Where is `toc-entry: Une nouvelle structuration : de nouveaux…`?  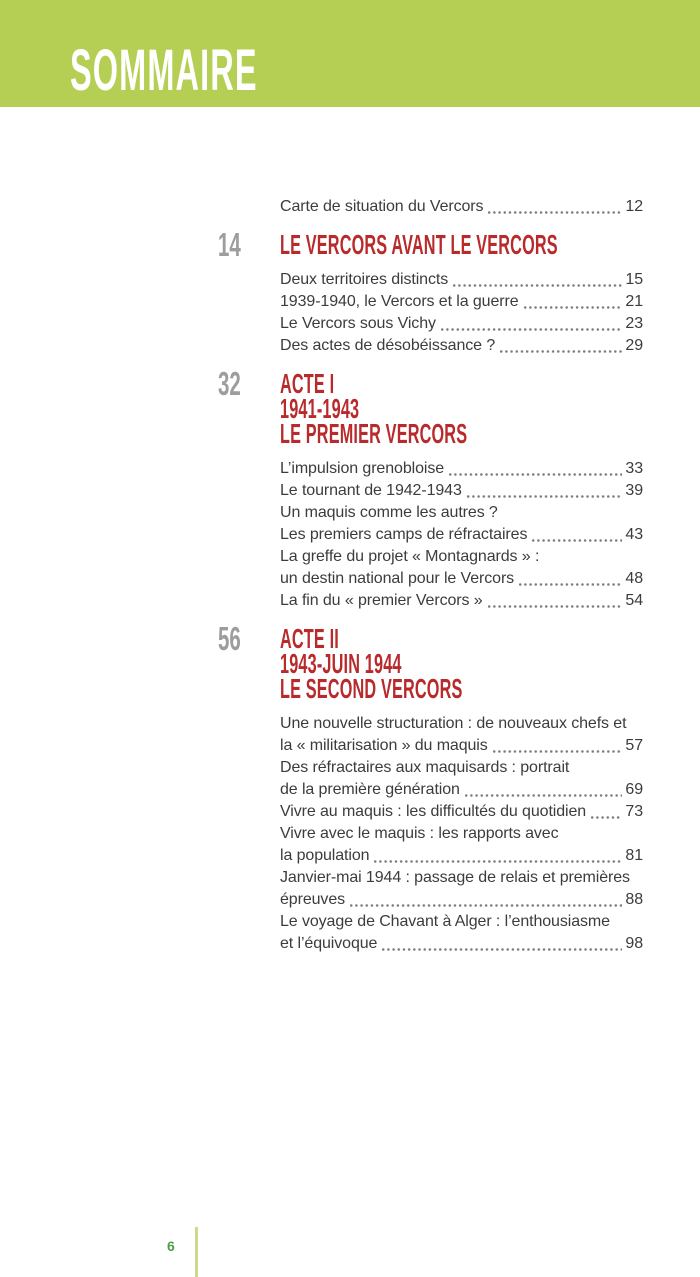
toc-entry: Une nouvelle structuration : de nouveaux… is located at coordinates (461, 735).